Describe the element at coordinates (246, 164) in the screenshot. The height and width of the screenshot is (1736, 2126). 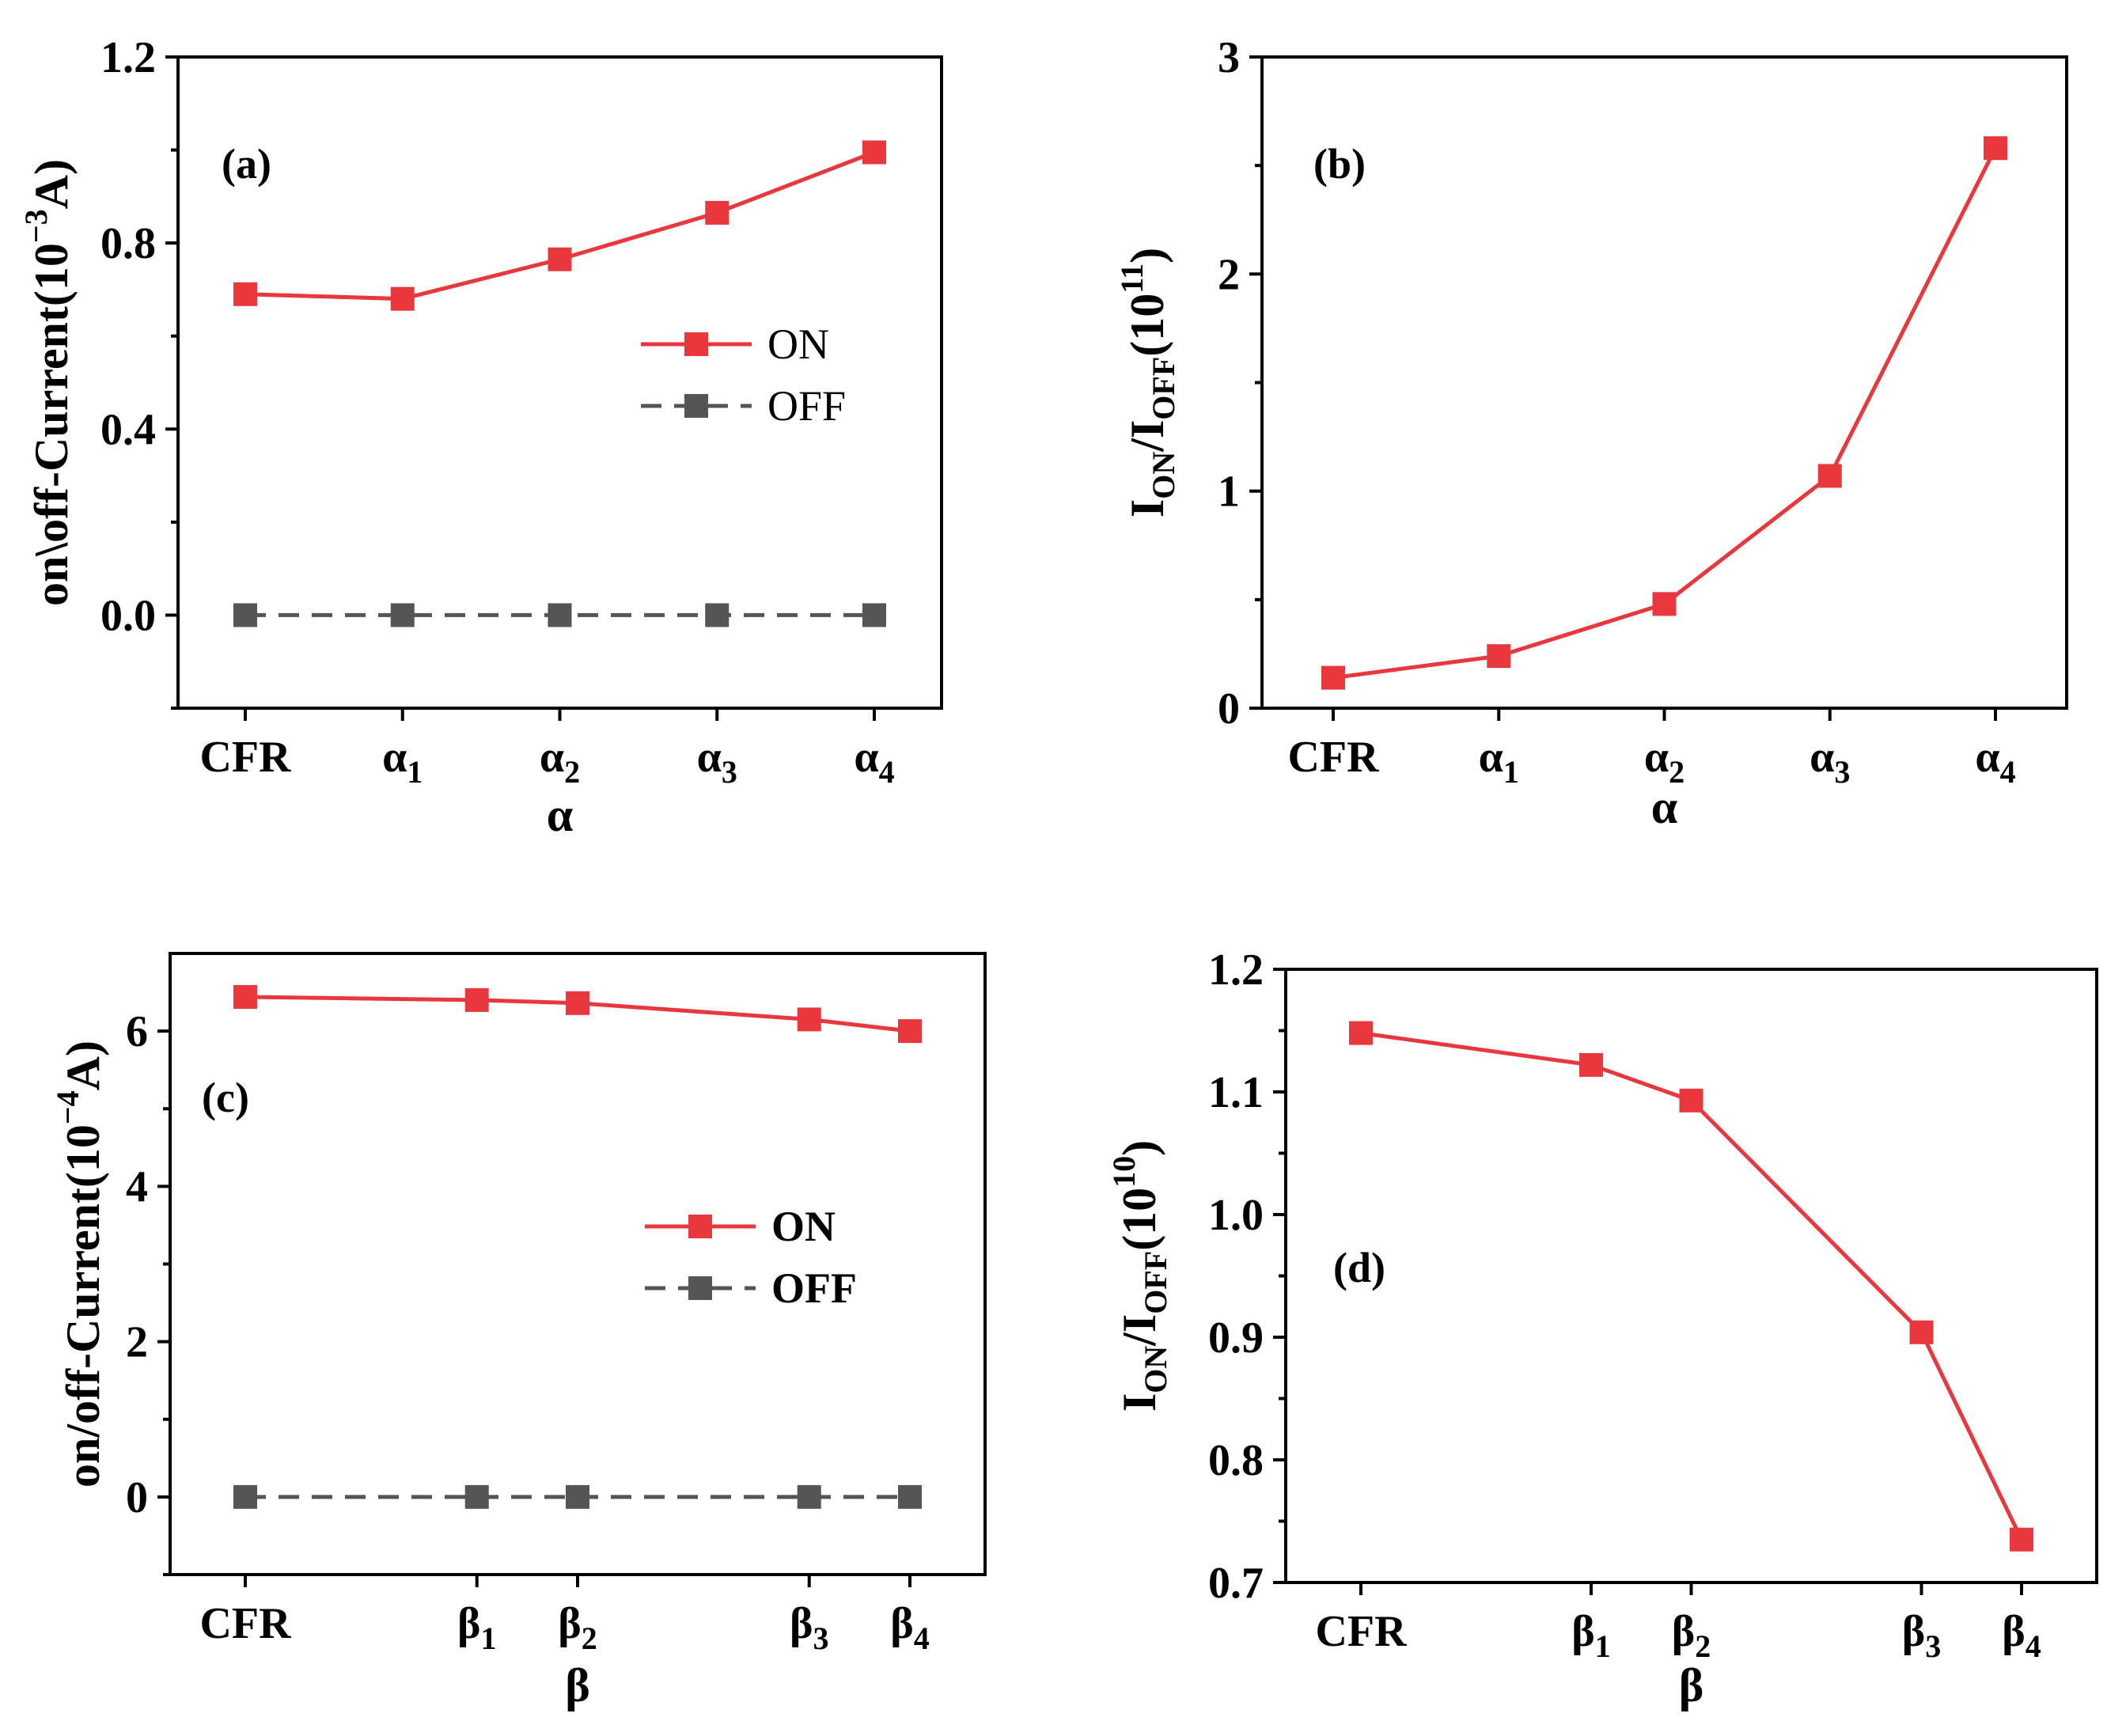
I see `panel-label: (a)` at that location.